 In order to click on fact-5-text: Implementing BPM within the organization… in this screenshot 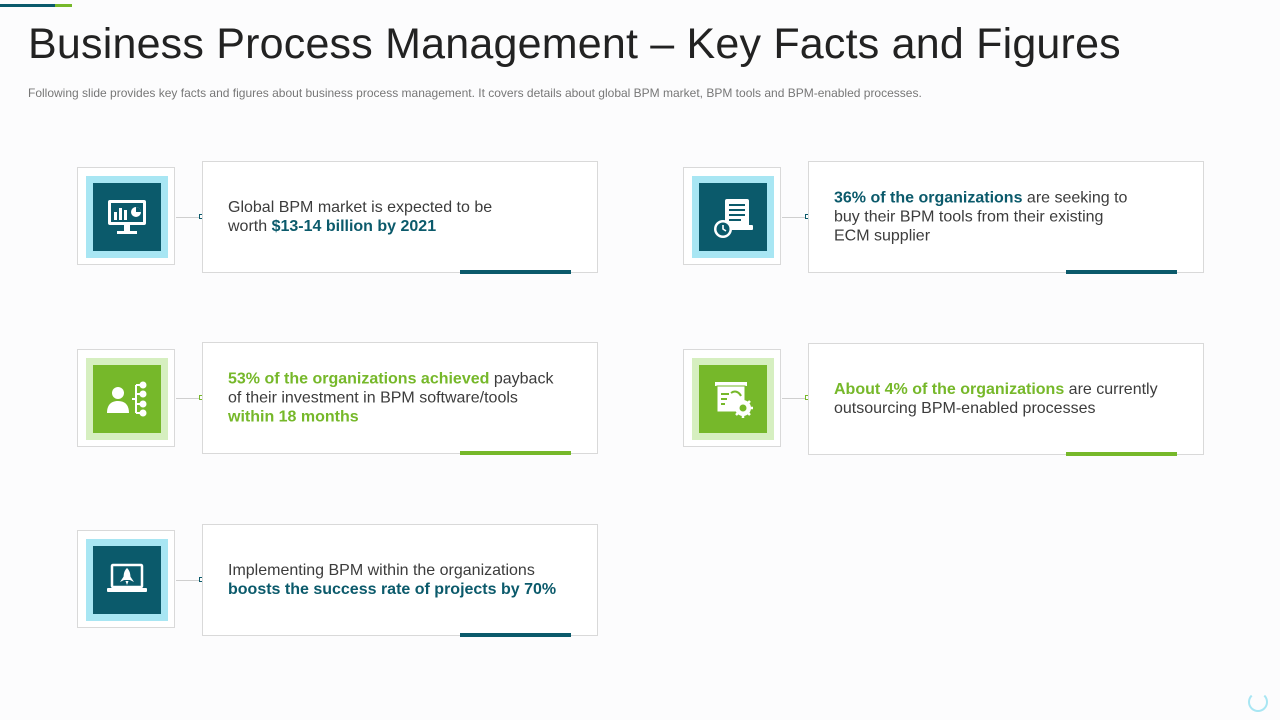, I will do `click(392, 580)`.